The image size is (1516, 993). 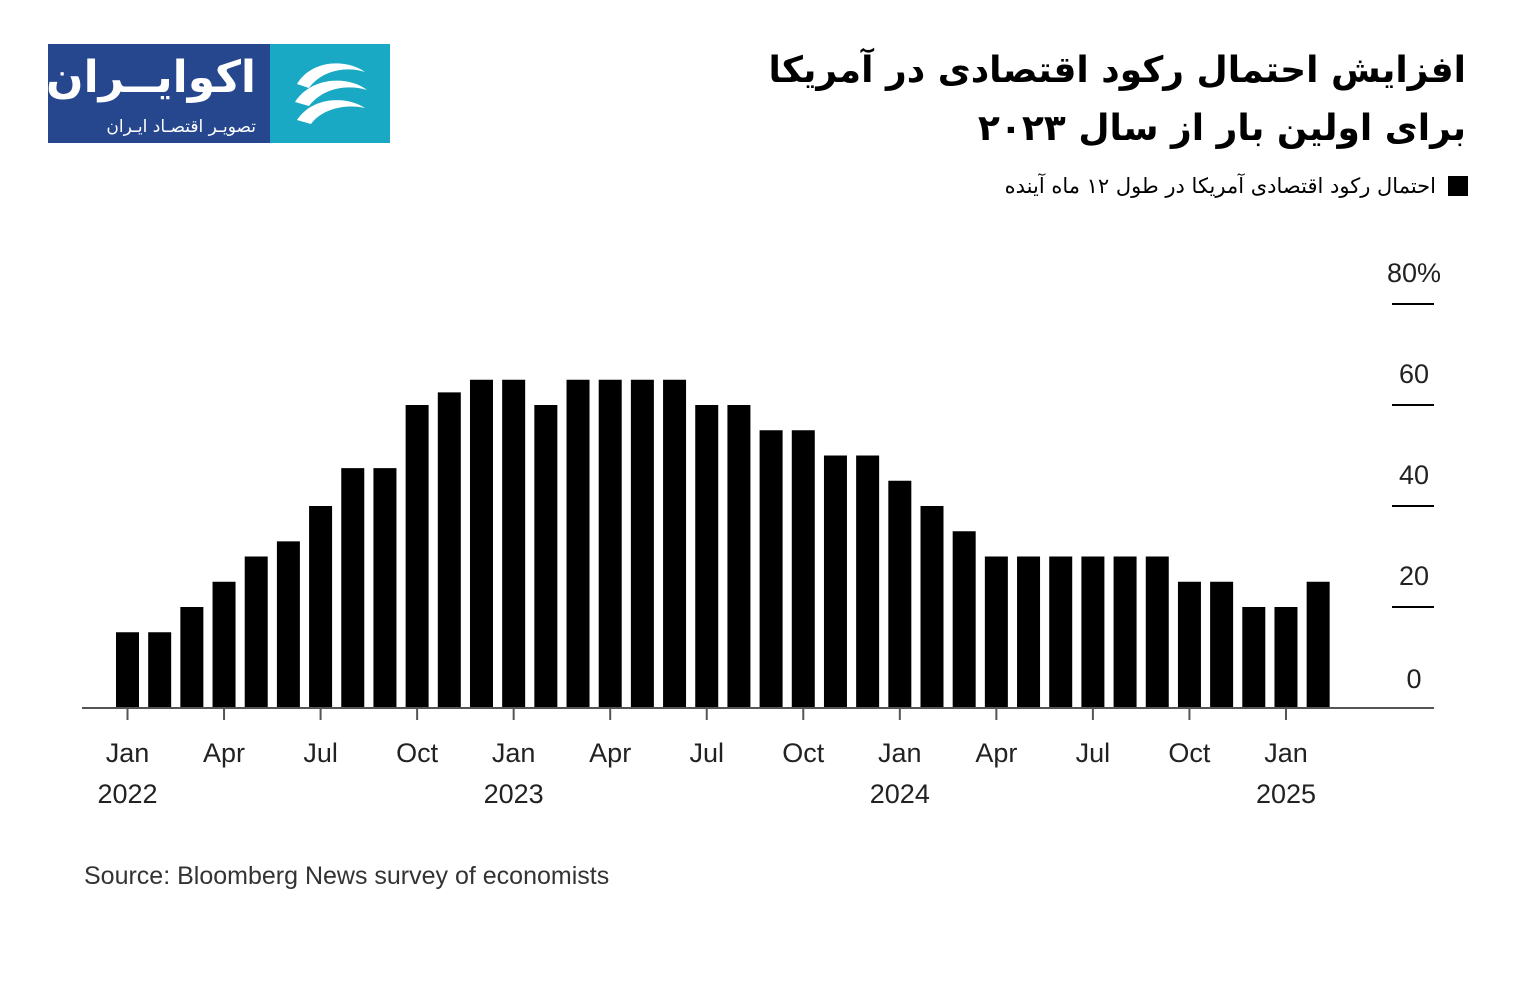 What do you see at coordinates (1414, 374) in the screenshot?
I see `y-tick-label: 60` at bounding box center [1414, 374].